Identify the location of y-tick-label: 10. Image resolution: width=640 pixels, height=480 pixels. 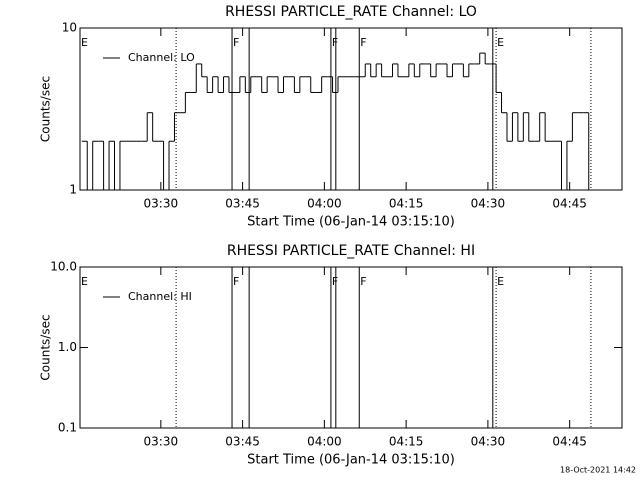
(69, 28).